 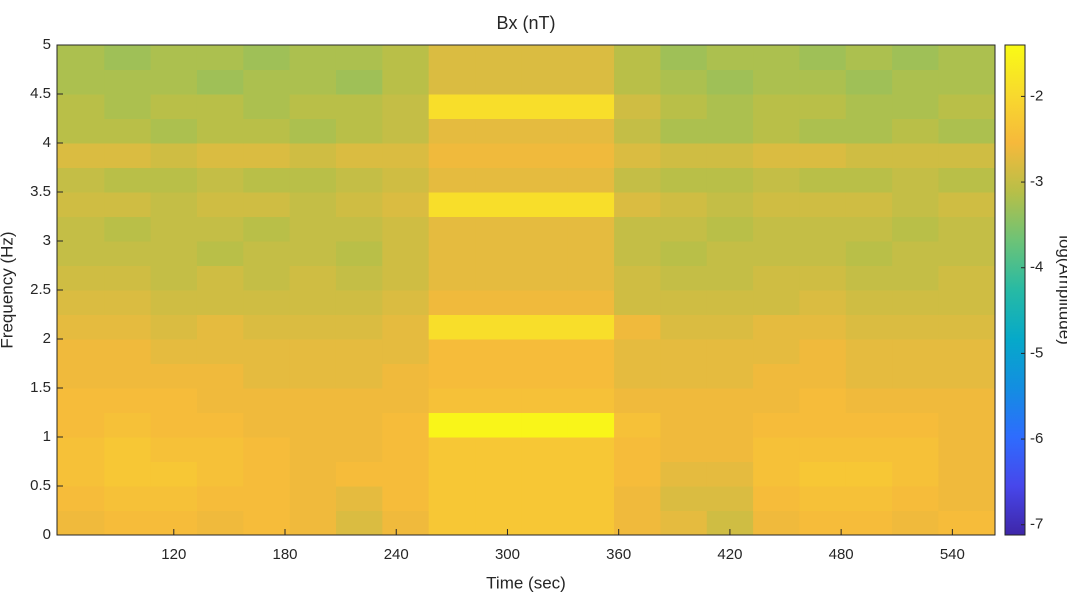 I want to click on colorbar-tick-label: -7, so click(x=1036, y=524).